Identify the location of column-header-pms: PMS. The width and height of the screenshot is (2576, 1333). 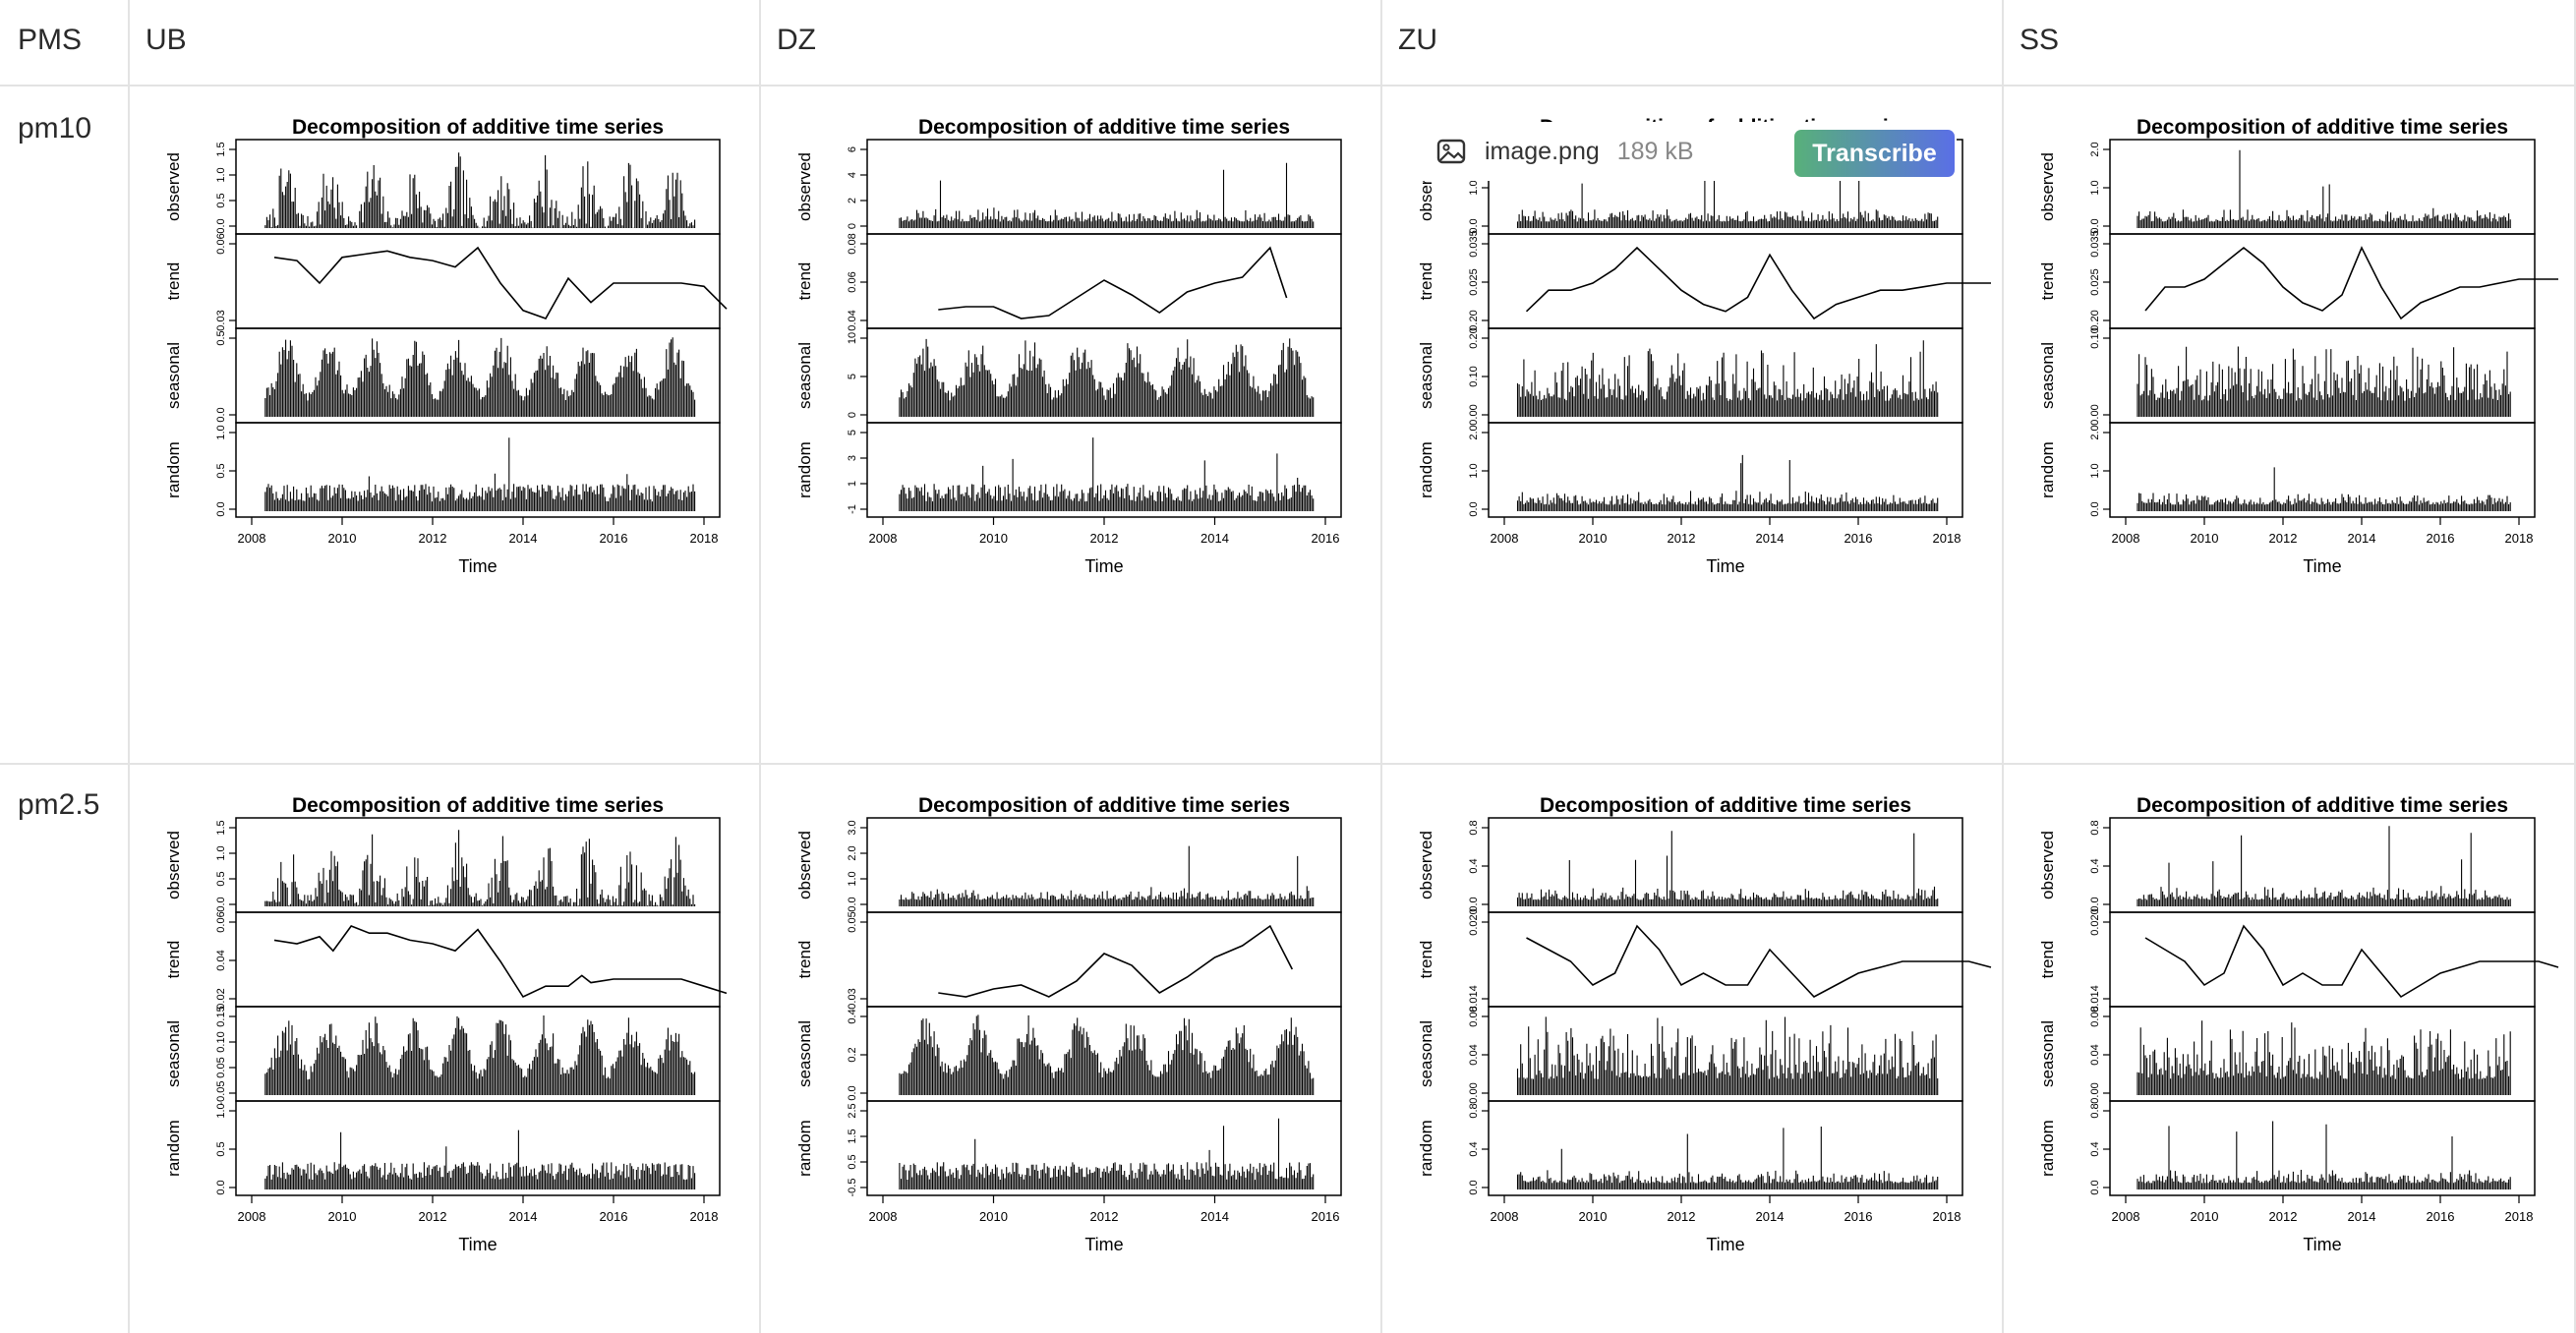
(50, 40).